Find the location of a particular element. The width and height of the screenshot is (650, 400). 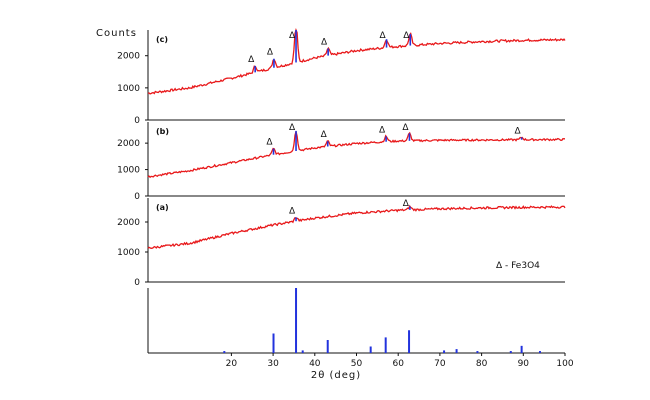

panel-label: (a) is located at coordinates (162, 207).